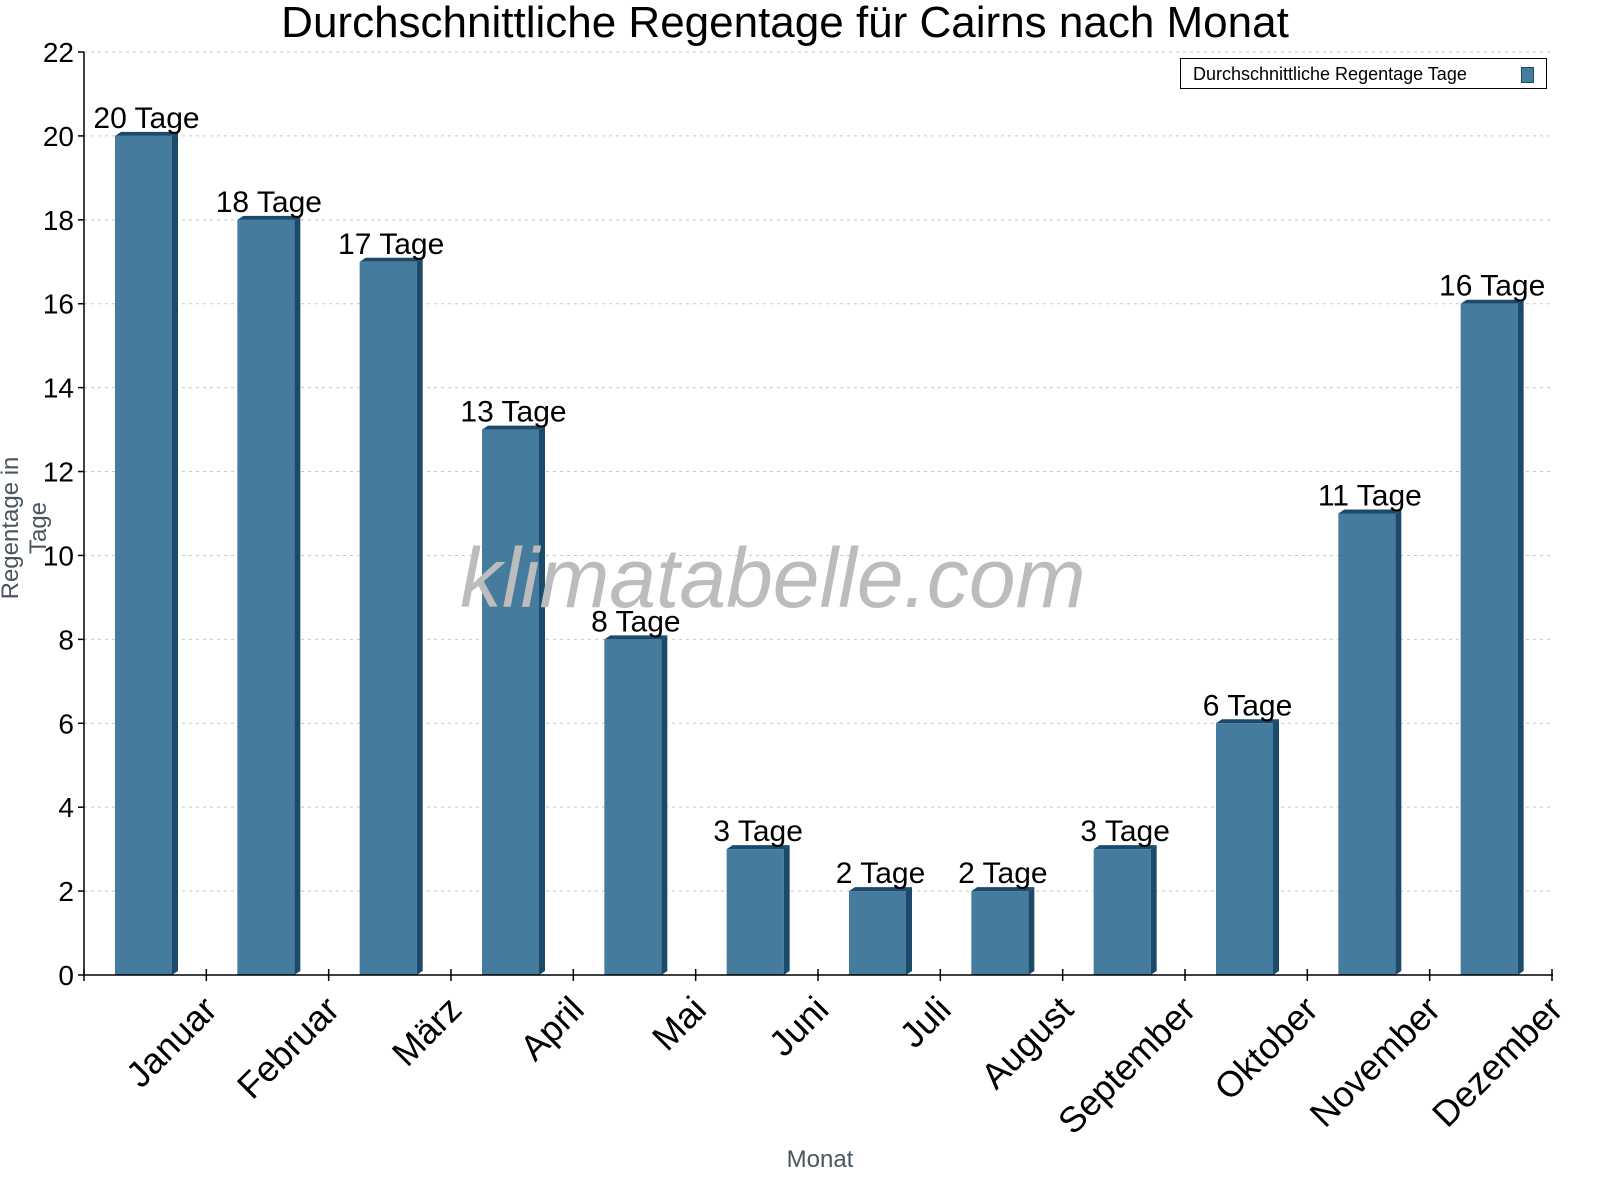 This screenshot has width=1600, height=1200. Describe the element at coordinates (820, 1159) in the screenshot. I see `x-axis-title: Monat` at that location.